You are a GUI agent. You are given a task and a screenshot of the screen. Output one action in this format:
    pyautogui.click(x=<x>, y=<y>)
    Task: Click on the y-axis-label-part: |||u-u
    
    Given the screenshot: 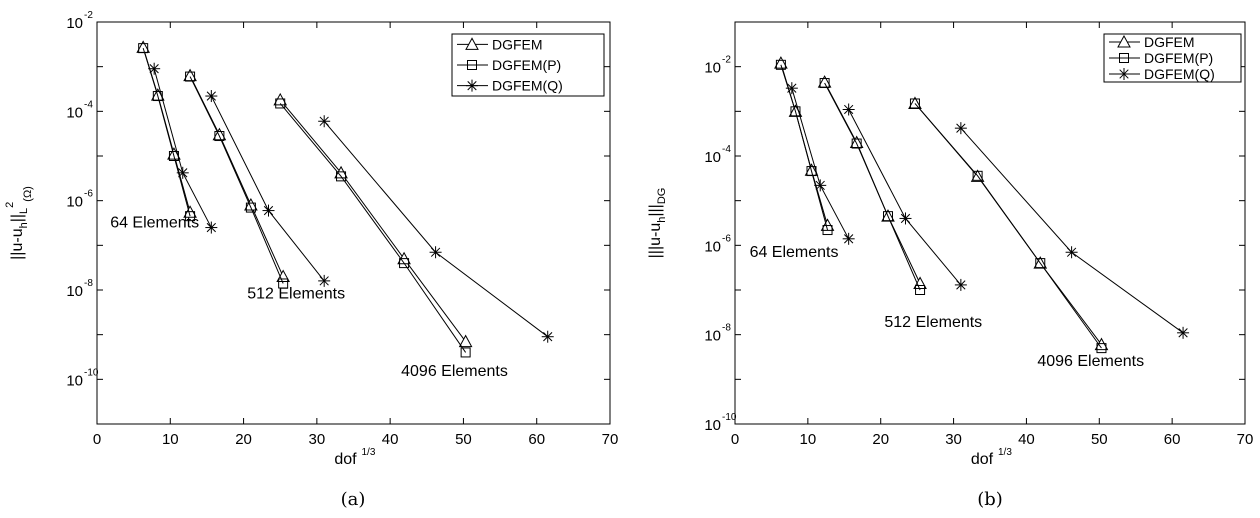 What is the action you would take?
    pyautogui.click(x=655, y=241)
    